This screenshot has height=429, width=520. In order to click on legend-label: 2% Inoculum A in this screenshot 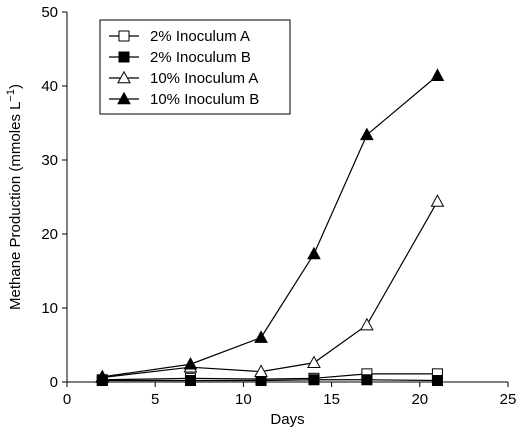, I will do `click(200, 36)`.